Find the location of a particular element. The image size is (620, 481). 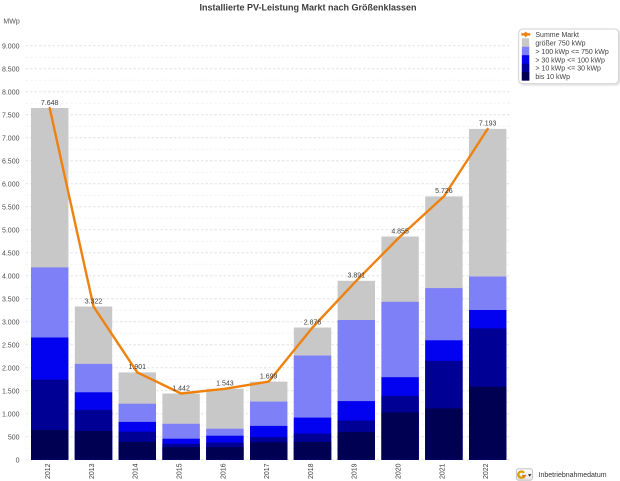

svg-text: 2.876 is located at coordinates (313, 322).